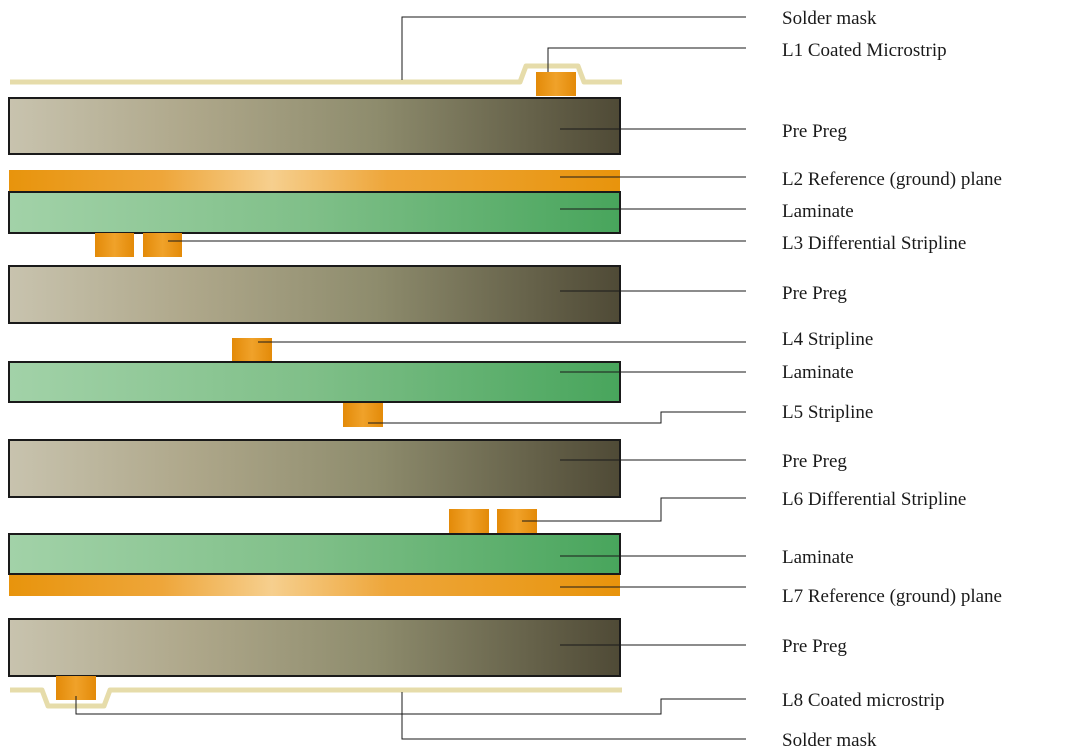 Image resolution: width=1080 pixels, height=751 pixels. Describe the element at coordinates (814, 646) in the screenshot. I see `label-prepreg-4: Pre Preg` at that location.